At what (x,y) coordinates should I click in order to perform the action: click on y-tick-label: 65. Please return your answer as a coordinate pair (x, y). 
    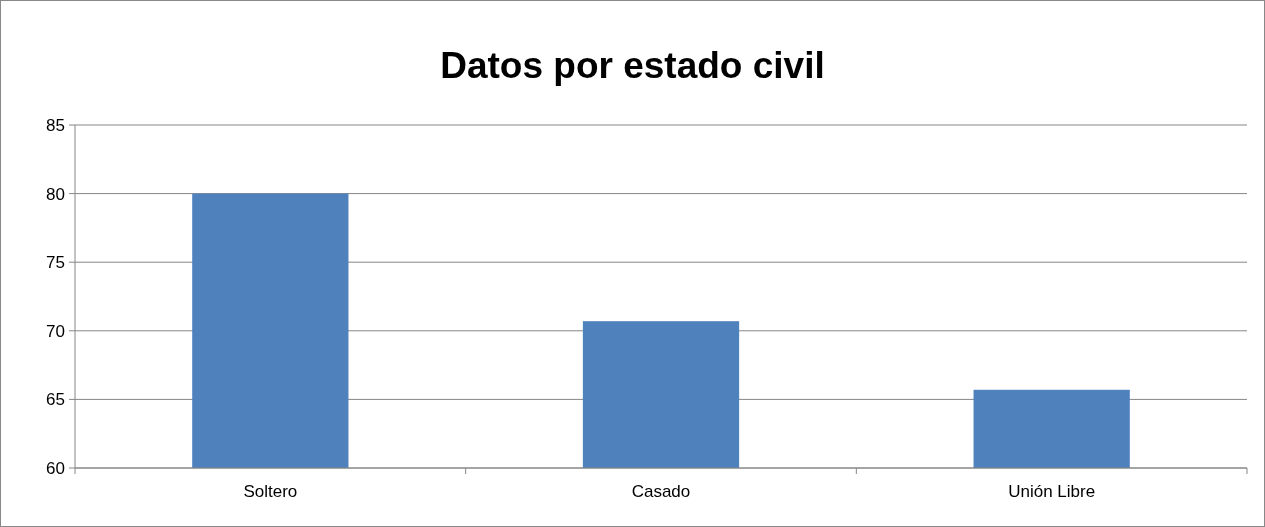
    Looking at the image, I should click on (55, 400).